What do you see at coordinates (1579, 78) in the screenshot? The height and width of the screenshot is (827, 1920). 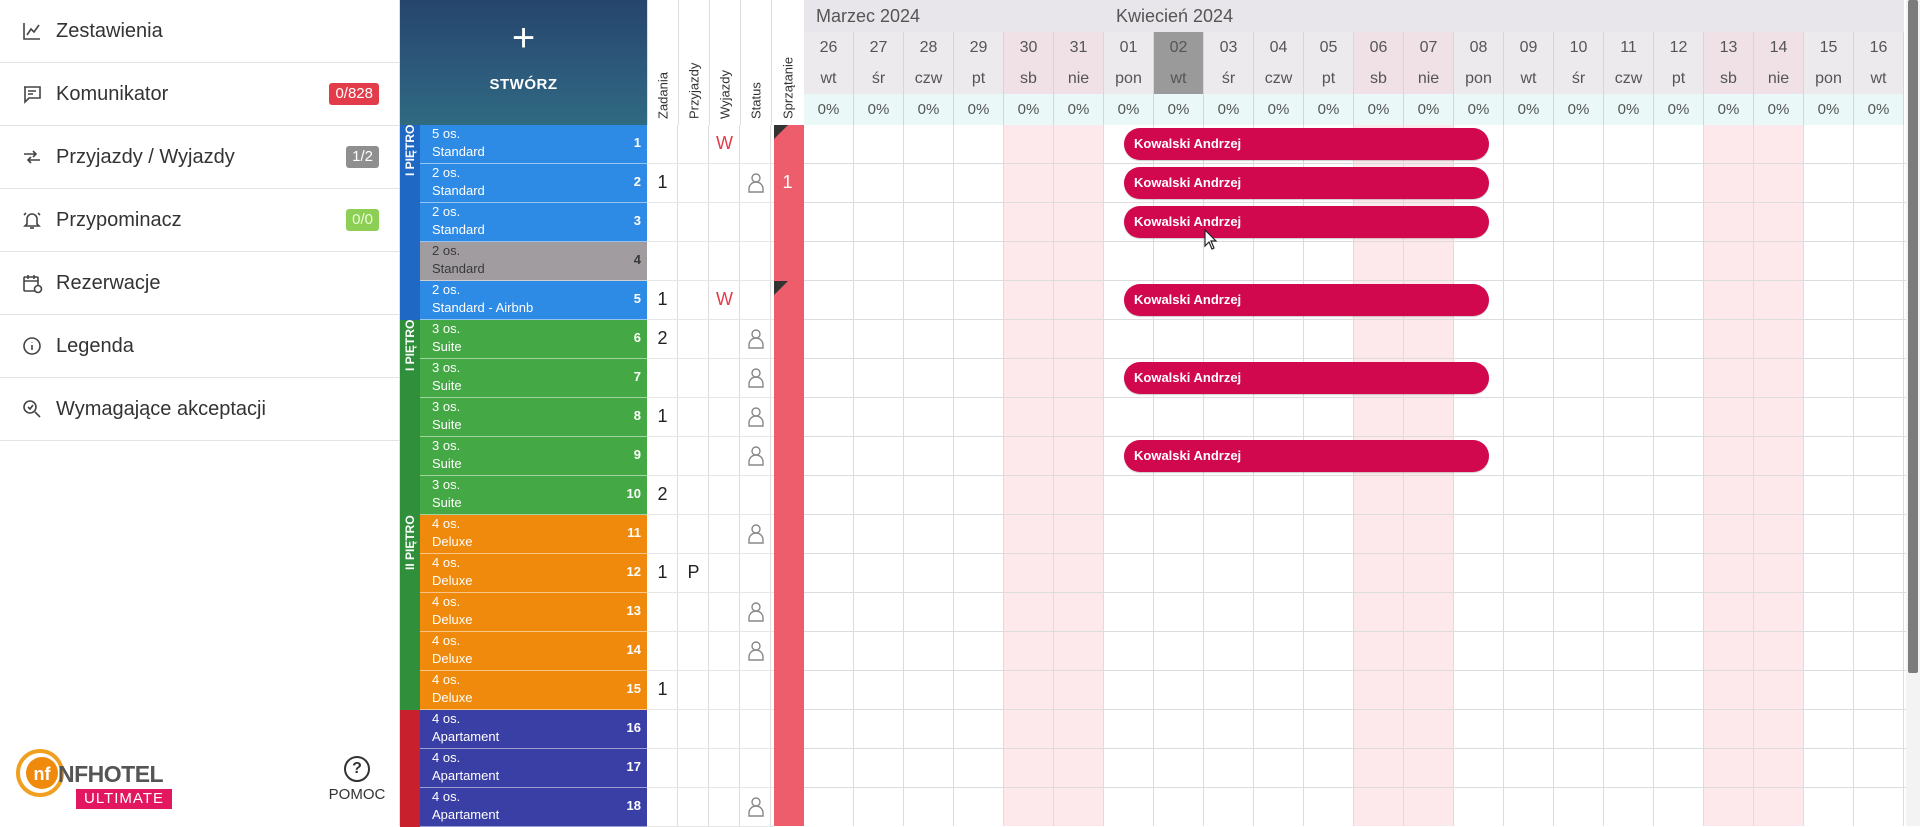 I see `day-column-header: 10 śr 0%` at bounding box center [1579, 78].